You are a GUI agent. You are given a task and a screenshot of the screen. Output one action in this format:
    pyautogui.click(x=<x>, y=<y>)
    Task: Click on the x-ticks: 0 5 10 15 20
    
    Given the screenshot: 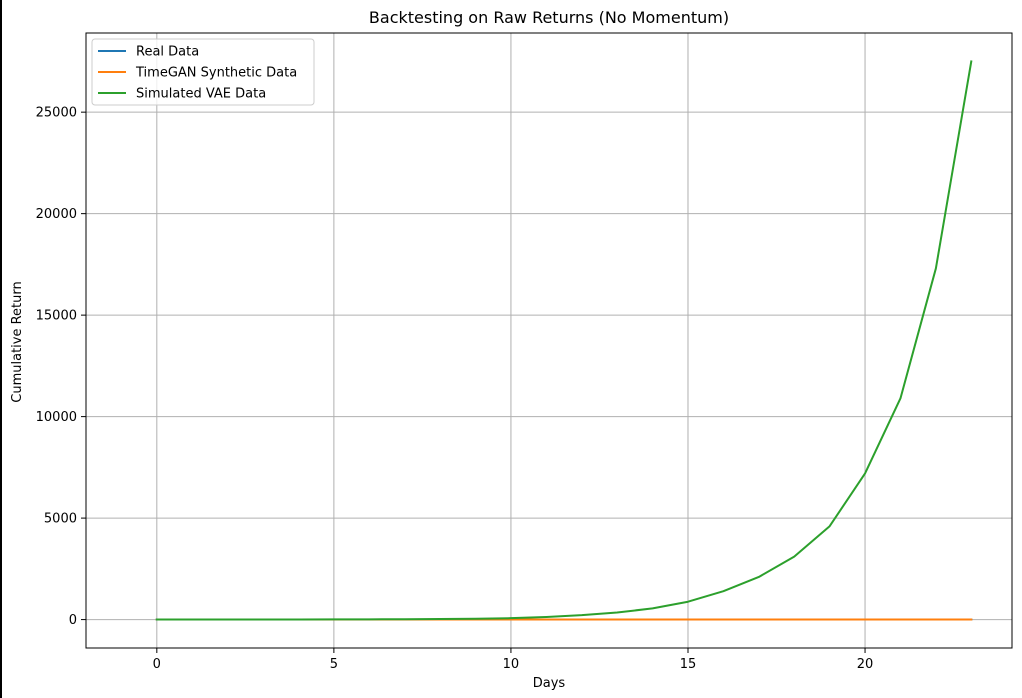 What is the action you would take?
    pyautogui.click(x=513, y=660)
    